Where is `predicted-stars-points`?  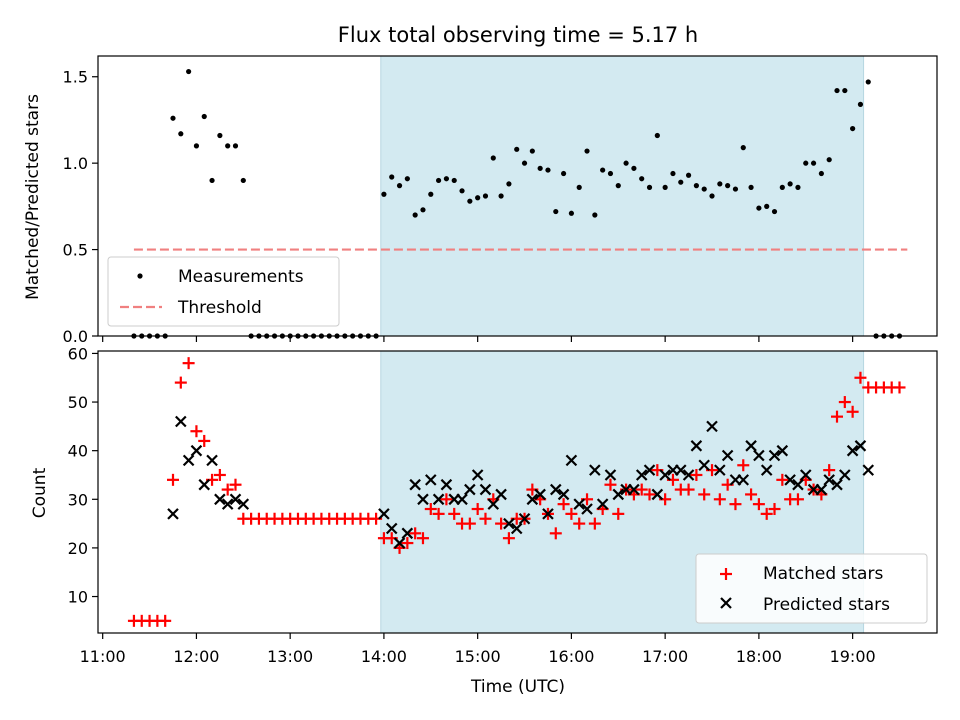 predicted-stars-points is located at coordinates (521, 482).